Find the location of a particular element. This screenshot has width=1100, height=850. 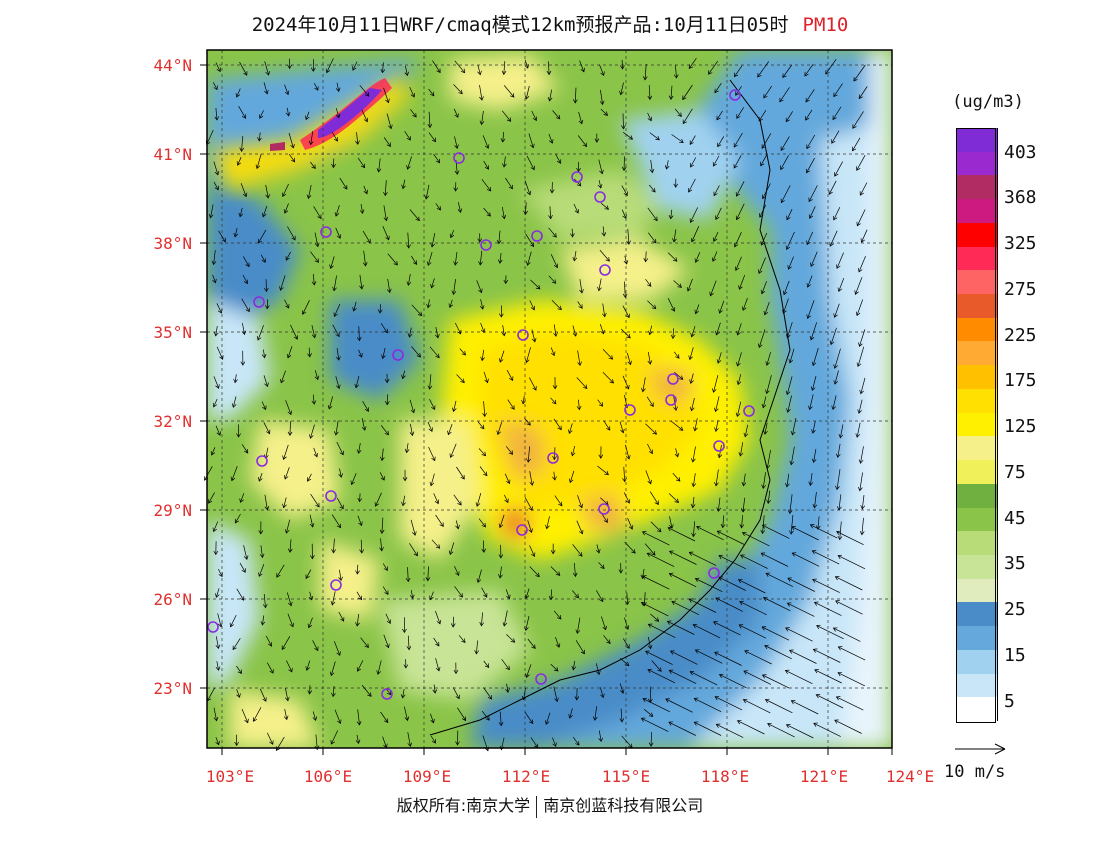

city-marker is located at coordinates (630, 410).